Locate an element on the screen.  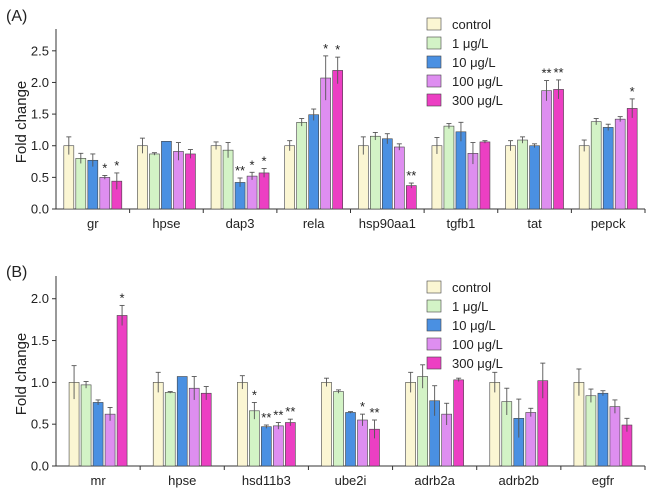
panel-b-category-label: hpse is located at coordinates (182, 480).